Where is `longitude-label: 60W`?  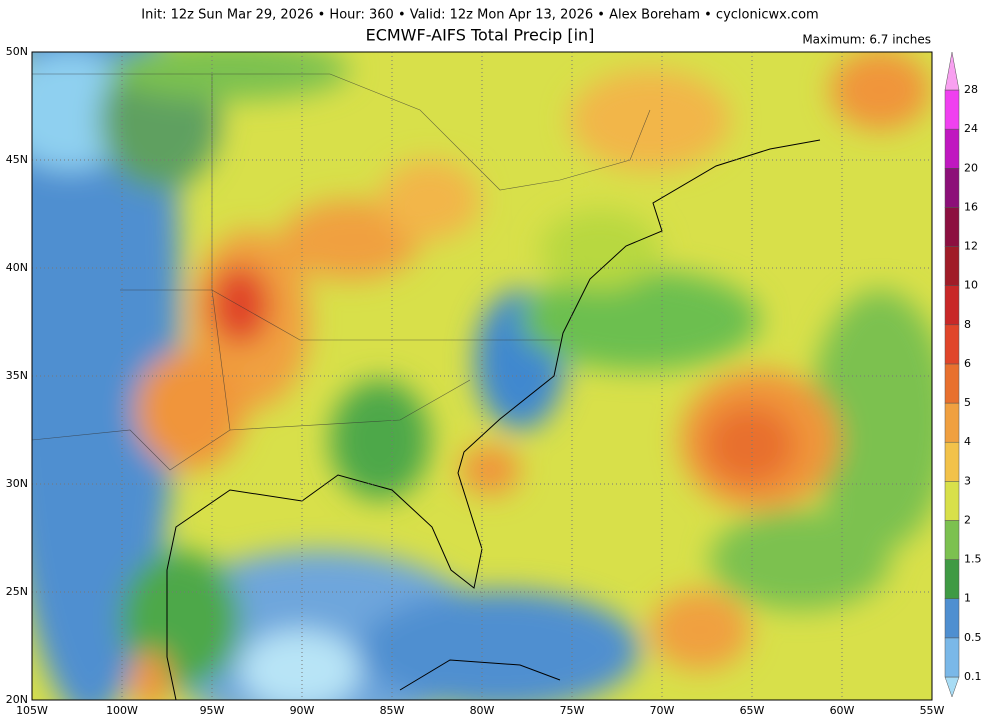 longitude-label: 60W is located at coordinates (842, 710).